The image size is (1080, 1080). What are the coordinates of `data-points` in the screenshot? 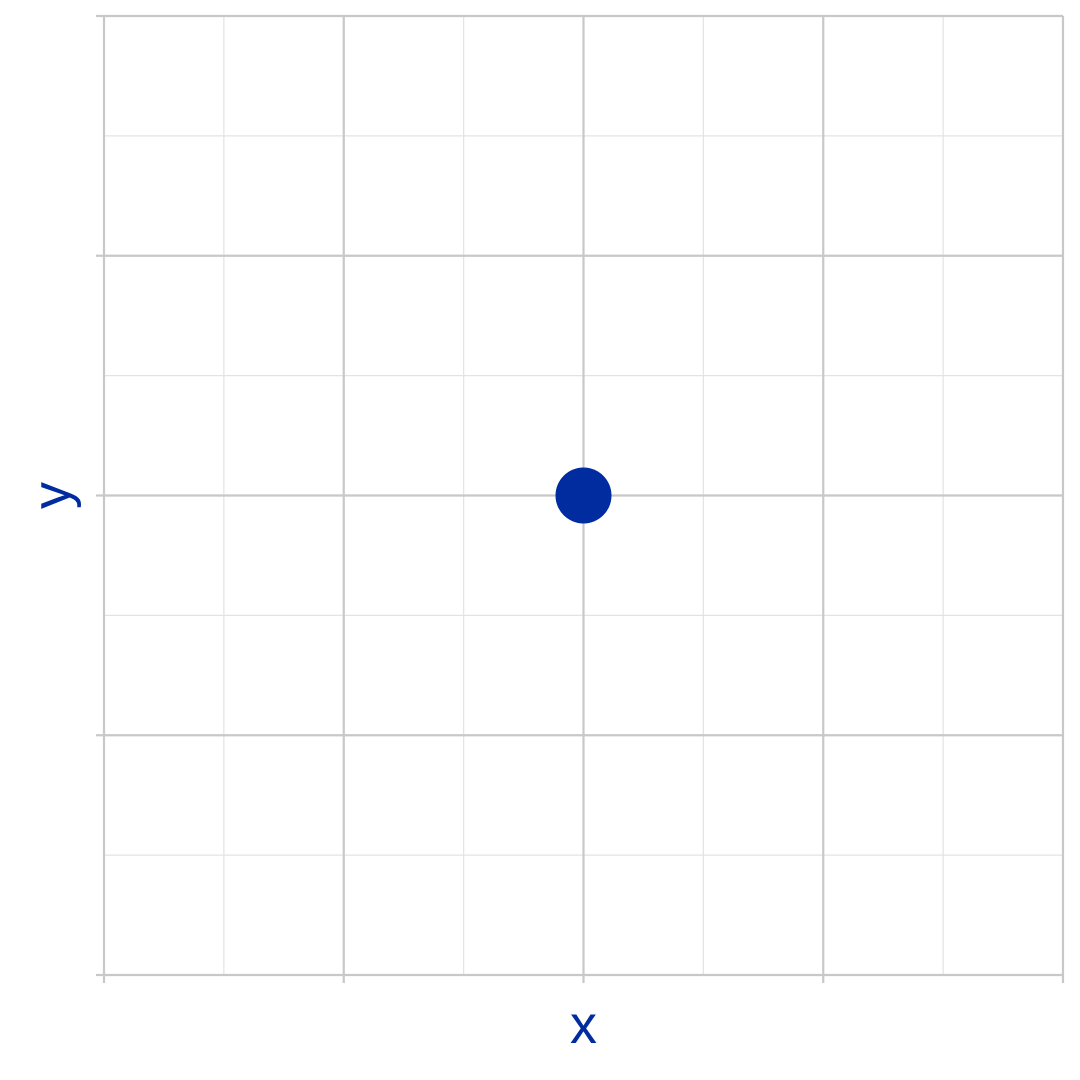 It's located at (583, 495).